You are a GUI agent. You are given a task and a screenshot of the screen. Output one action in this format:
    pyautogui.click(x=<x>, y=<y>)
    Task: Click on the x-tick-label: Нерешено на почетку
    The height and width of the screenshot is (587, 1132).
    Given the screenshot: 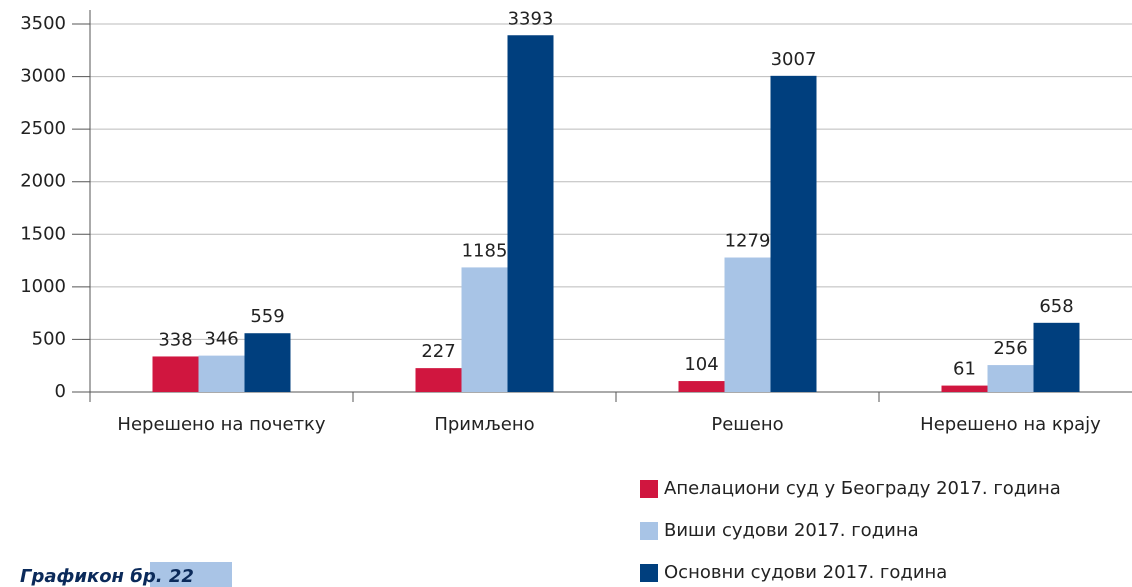 What is the action you would take?
    pyautogui.click(x=221, y=424)
    